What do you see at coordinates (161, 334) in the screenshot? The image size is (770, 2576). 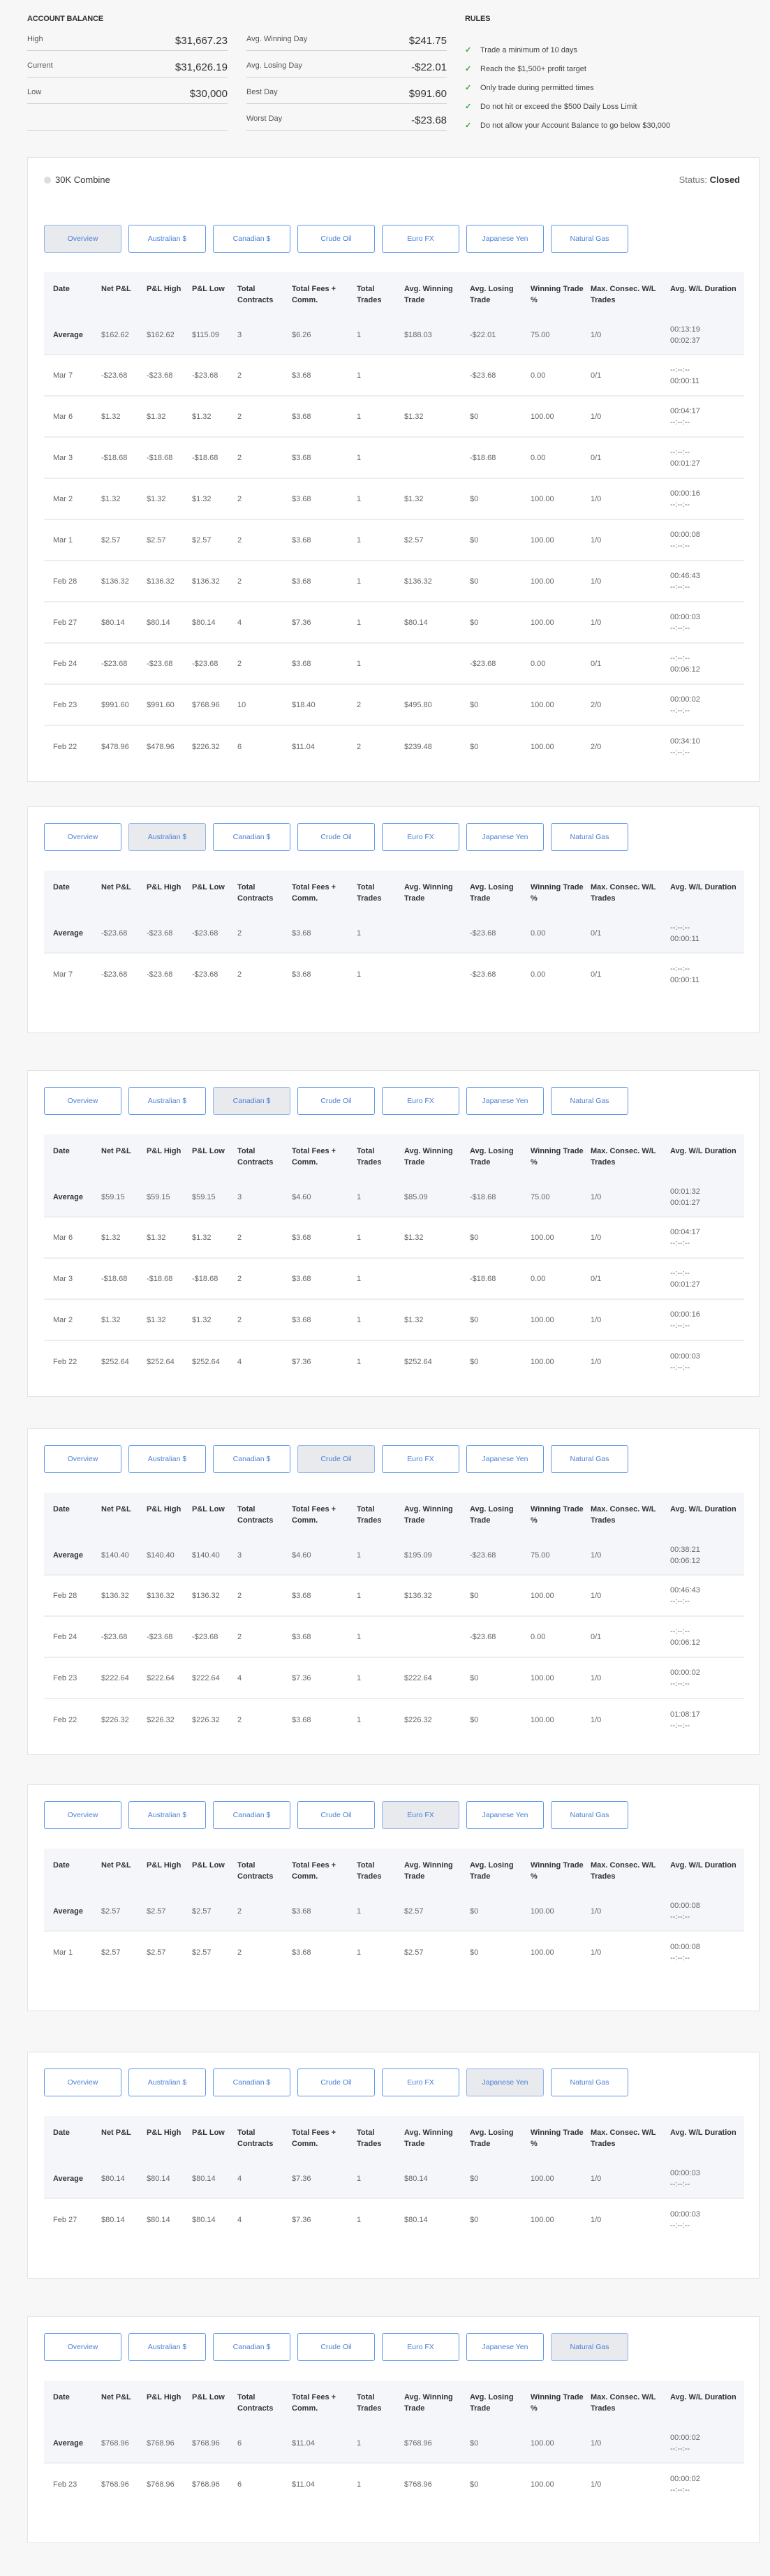 I see `table-cell: $162.62` at bounding box center [161, 334].